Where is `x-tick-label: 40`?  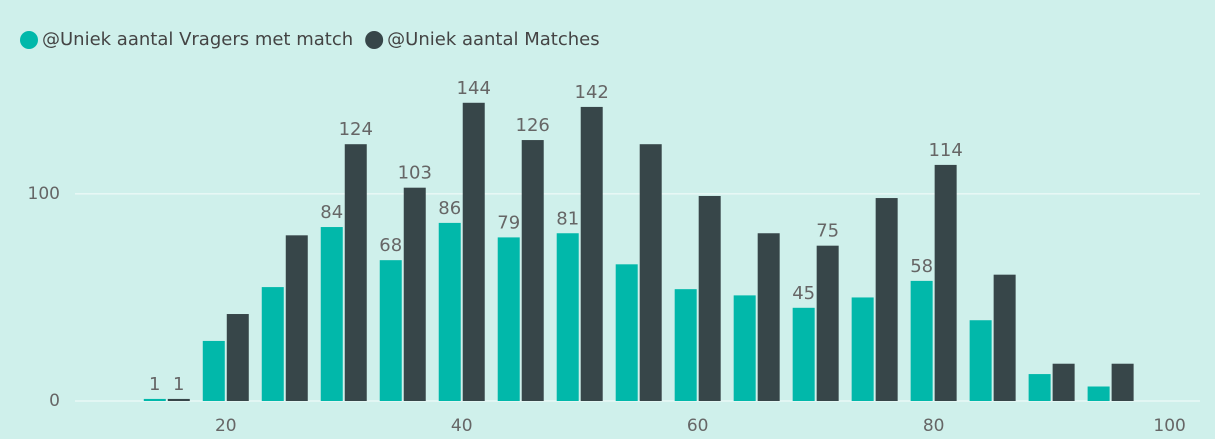
x-tick-label: 40 is located at coordinates (462, 426).